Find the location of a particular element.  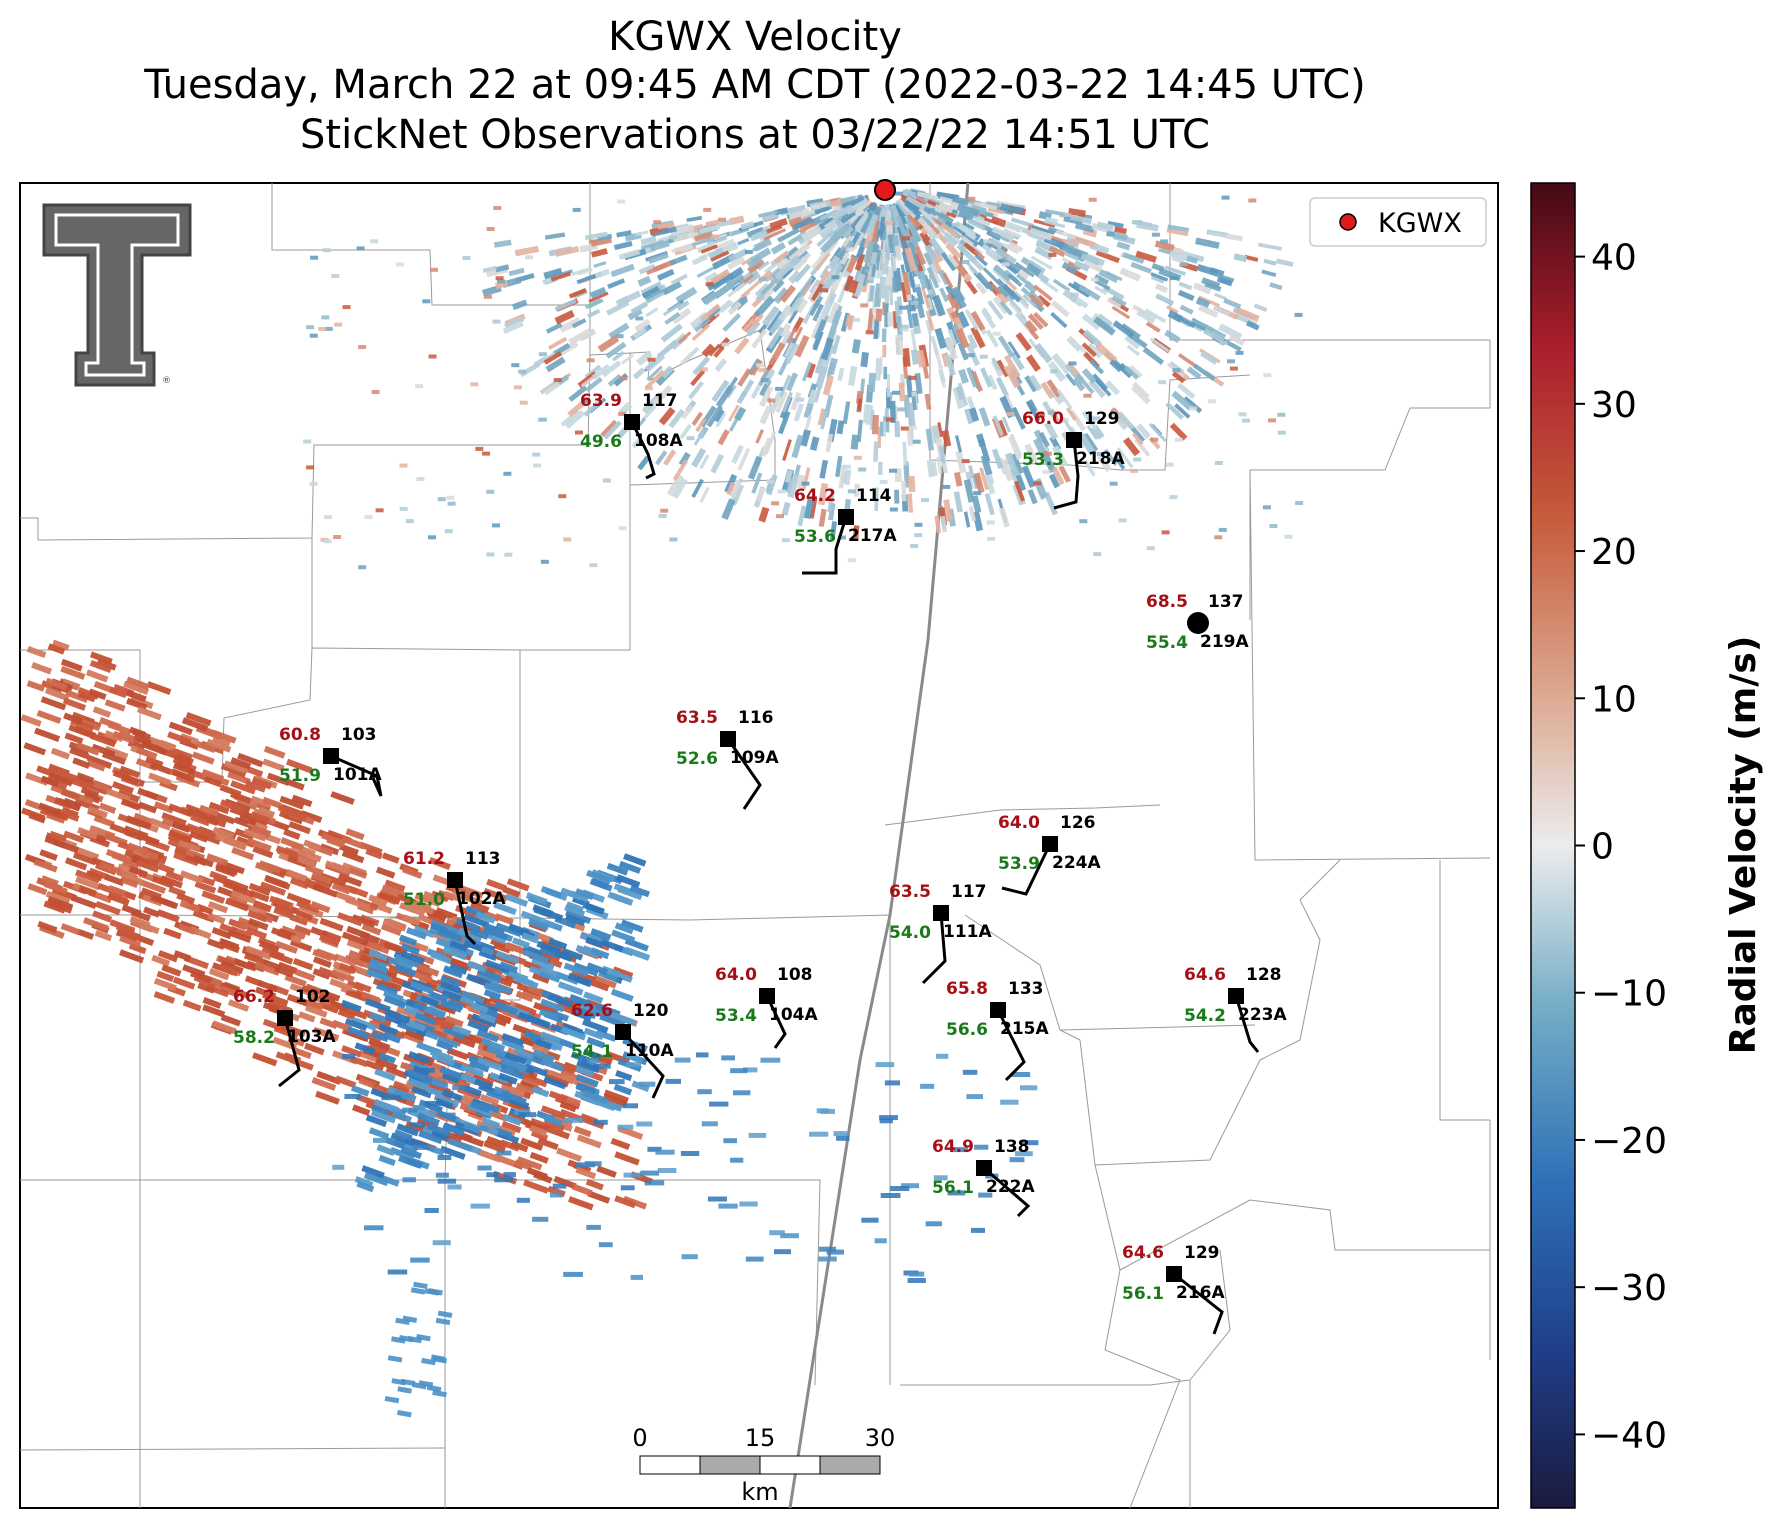

station-temperature: 61.2 is located at coordinates (424, 859).